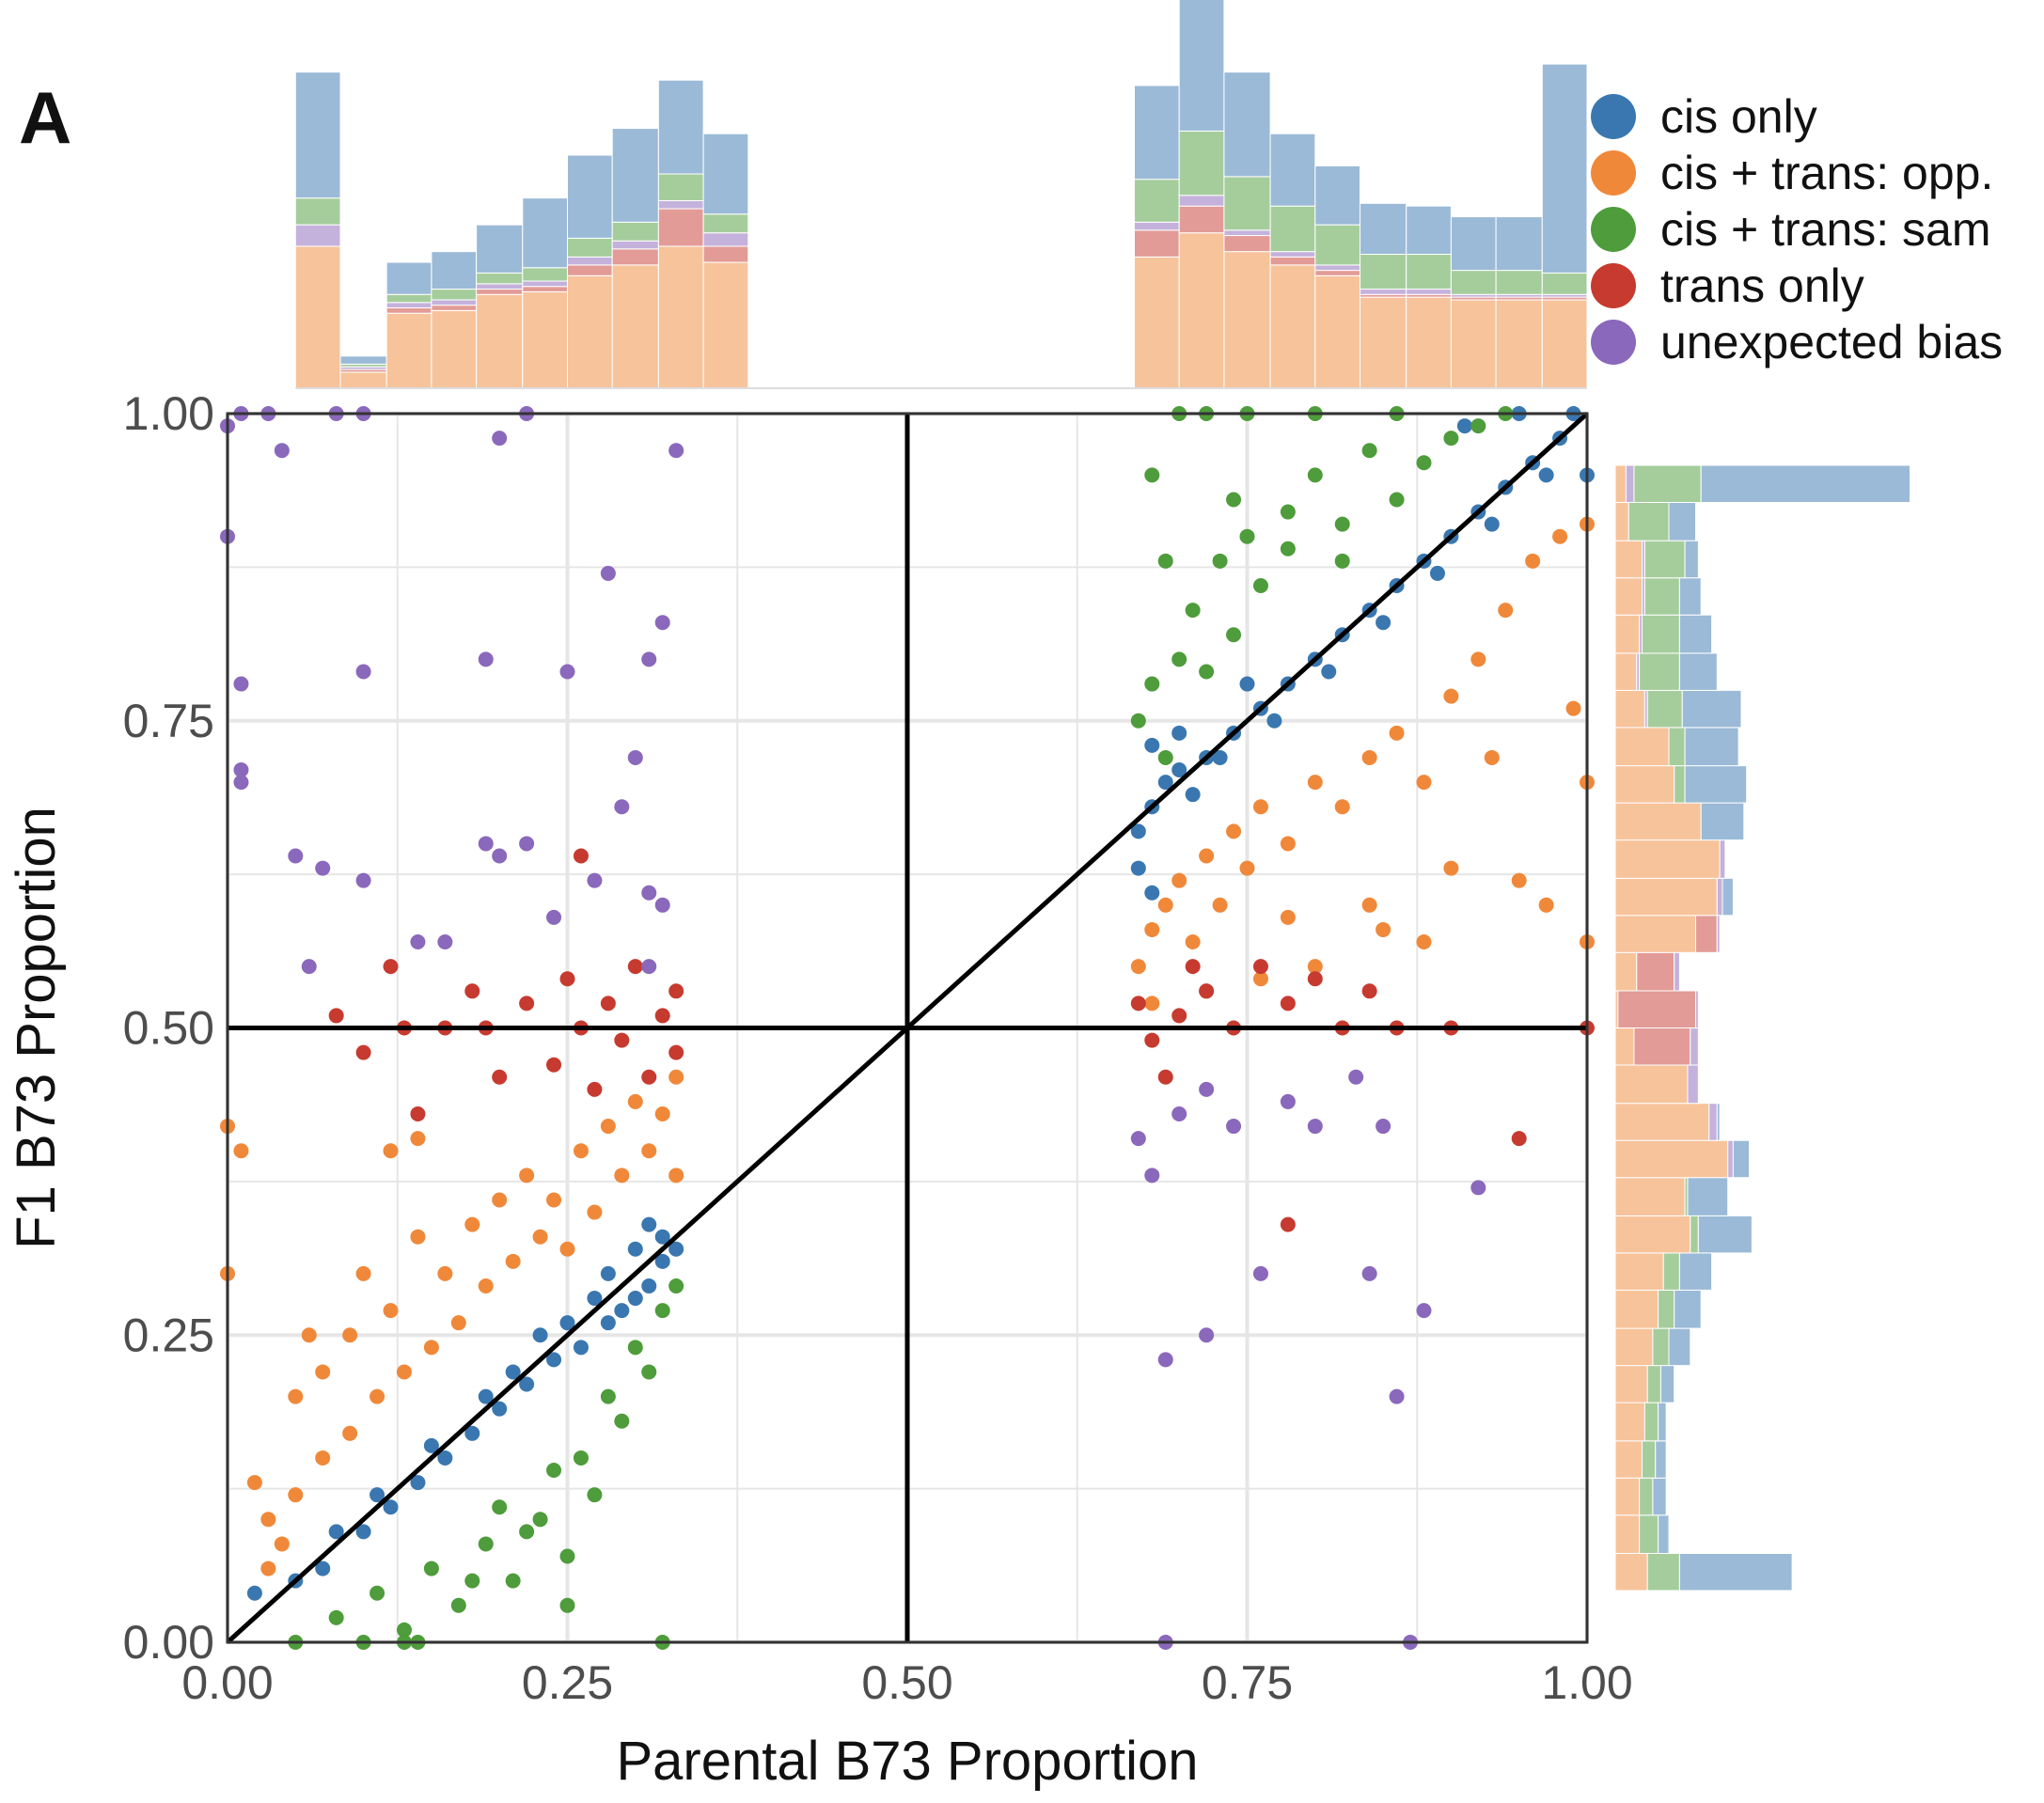 This screenshot has height=1803, width=2044. What do you see at coordinates (168, 413) in the screenshot?
I see `y-tick-label: 1.00` at bounding box center [168, 413].